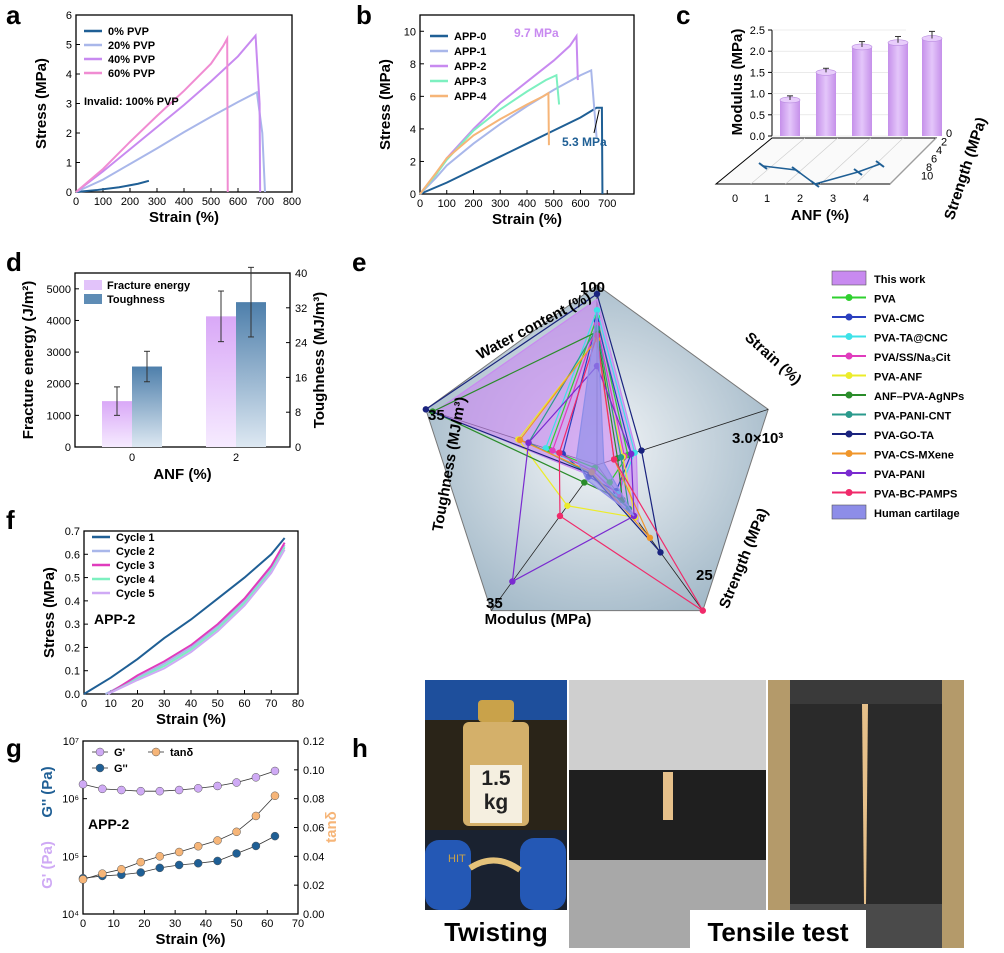 The image size is (1004, 953). Describe the element at coordinates (135, 580) in the screenshot. I see `f-legend-label-3: Cycle 4` at that location.